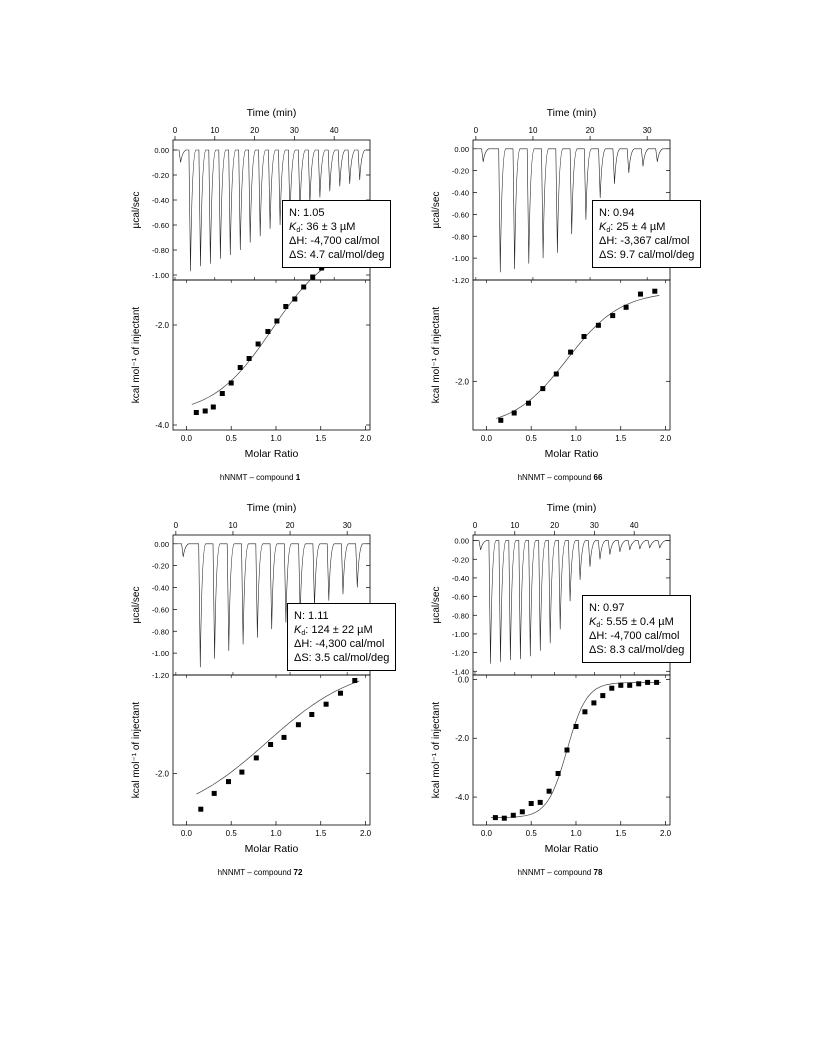 Image resolution: width=816 pixels, height=1056 pixels. Describe the element at coordinates (646, 227) in the screenshot. I see `kd-value-line: Kd: 25 ± 4 µM` at that location.